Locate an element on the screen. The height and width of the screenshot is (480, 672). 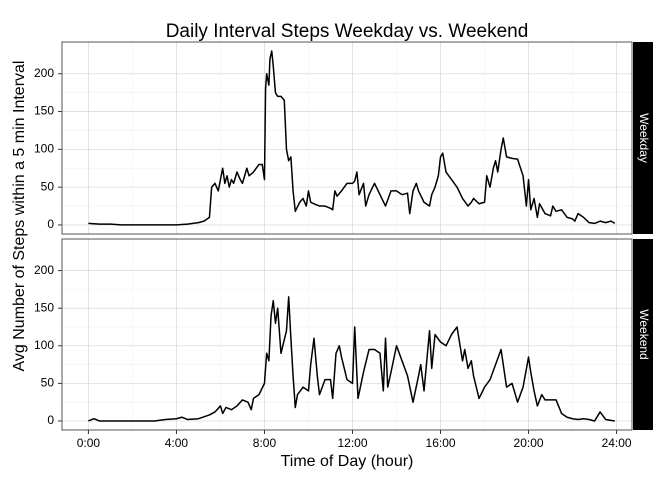
chart-title: Daily Interval Steps Weekday vs. Weekend is located at coordinates (347, 31).